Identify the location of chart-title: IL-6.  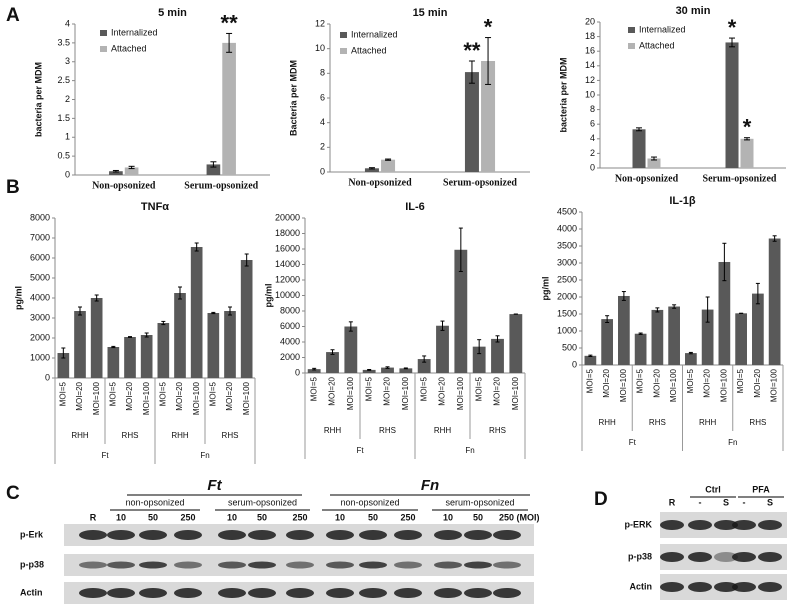
(415, 207).